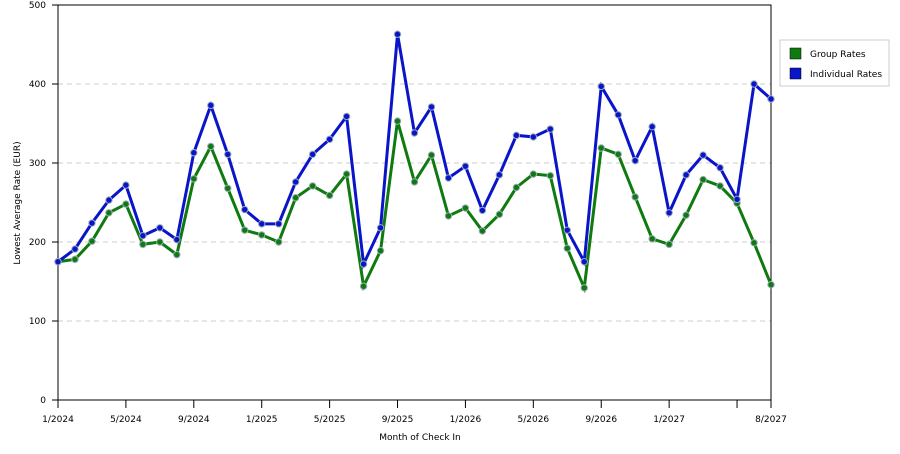  Describe the element at coordinates (330, 420) in the screenshot. I see `x-tick-label: 5/2025` at that location.